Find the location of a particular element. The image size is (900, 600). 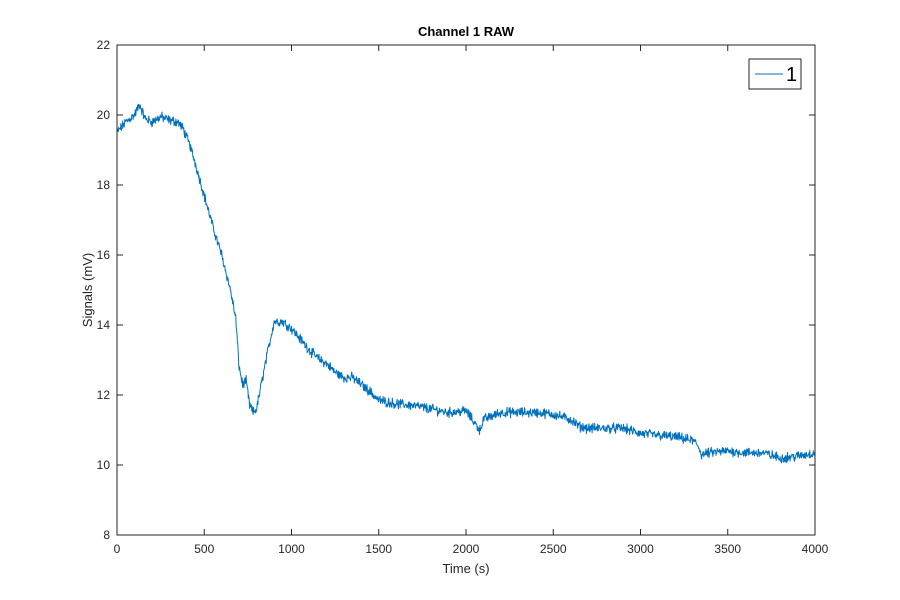

chart-title: Channel 1 RAW is located at coordinates (466, 31).